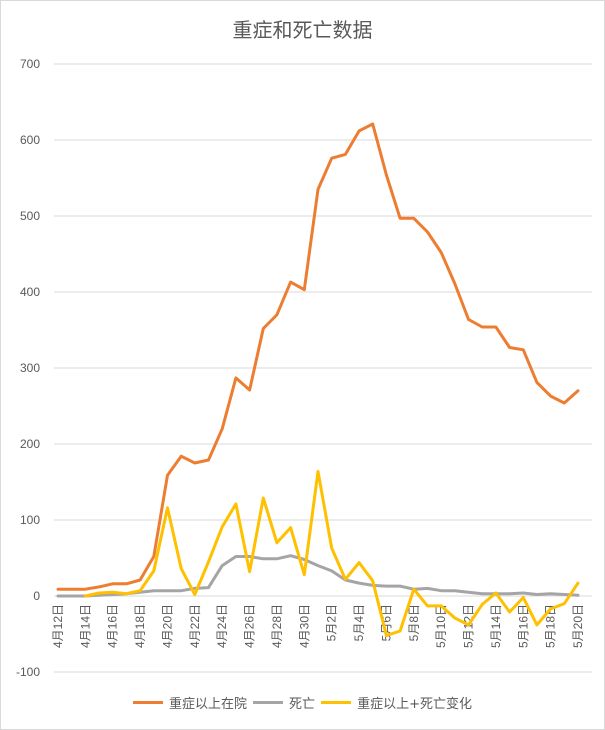  Describe the element at coordinates (85, 626) in the screenshot. I see `x-tick-label: 4月14日` at that location.